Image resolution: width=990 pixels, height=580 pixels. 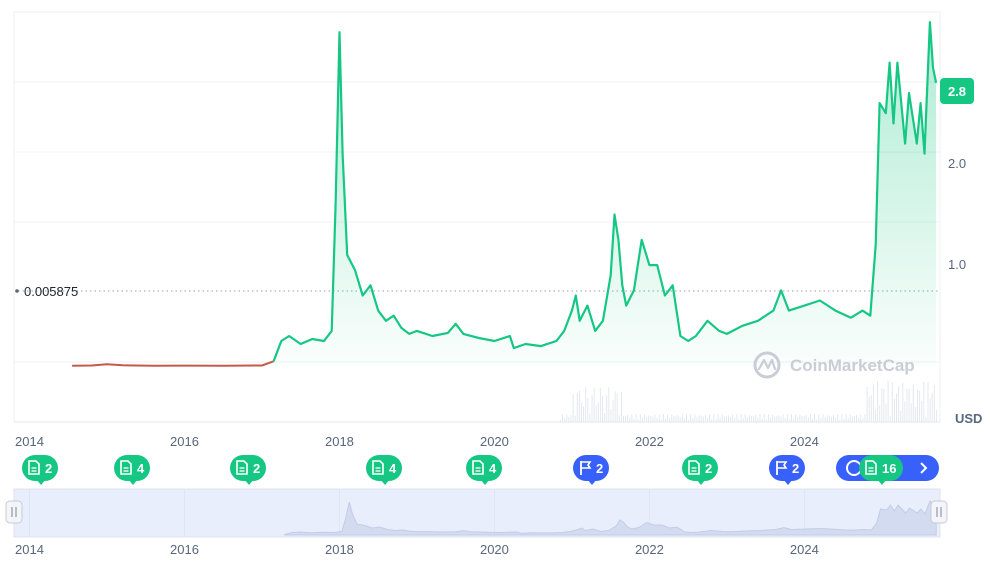 What do you see at coordinates (924, 468) in the screenshot?
I see `chevron-right-icon` at bounding box center [924, 468].